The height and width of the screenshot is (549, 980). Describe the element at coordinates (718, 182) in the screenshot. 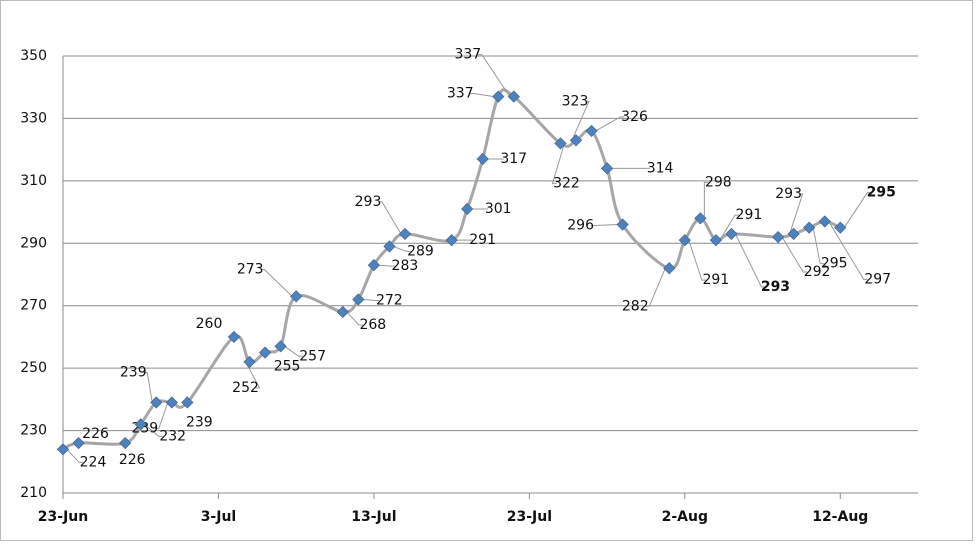

I see `data-label: 298` at that location.